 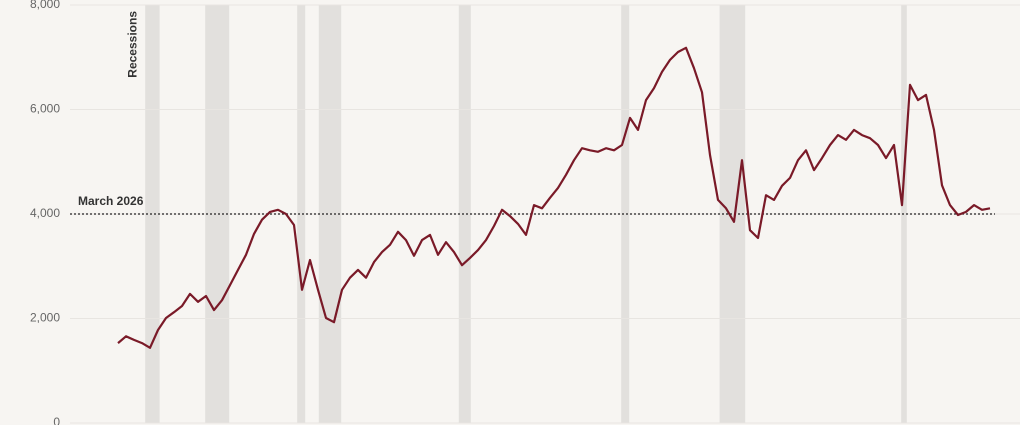 What do you see at coordinates (111, 201) in the screenshot?
I see `reference-label: March 2026` at bounding box center [111, 201].